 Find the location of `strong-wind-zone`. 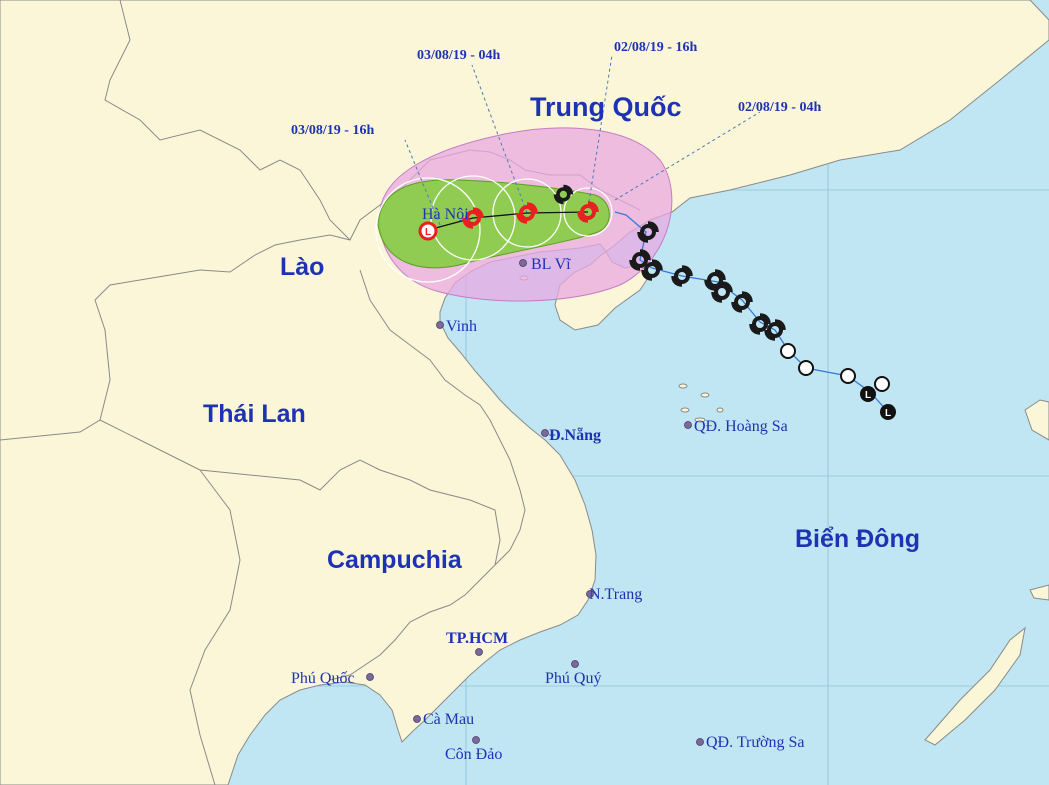

strong-wind-zone is located at coordinates (493, 224).